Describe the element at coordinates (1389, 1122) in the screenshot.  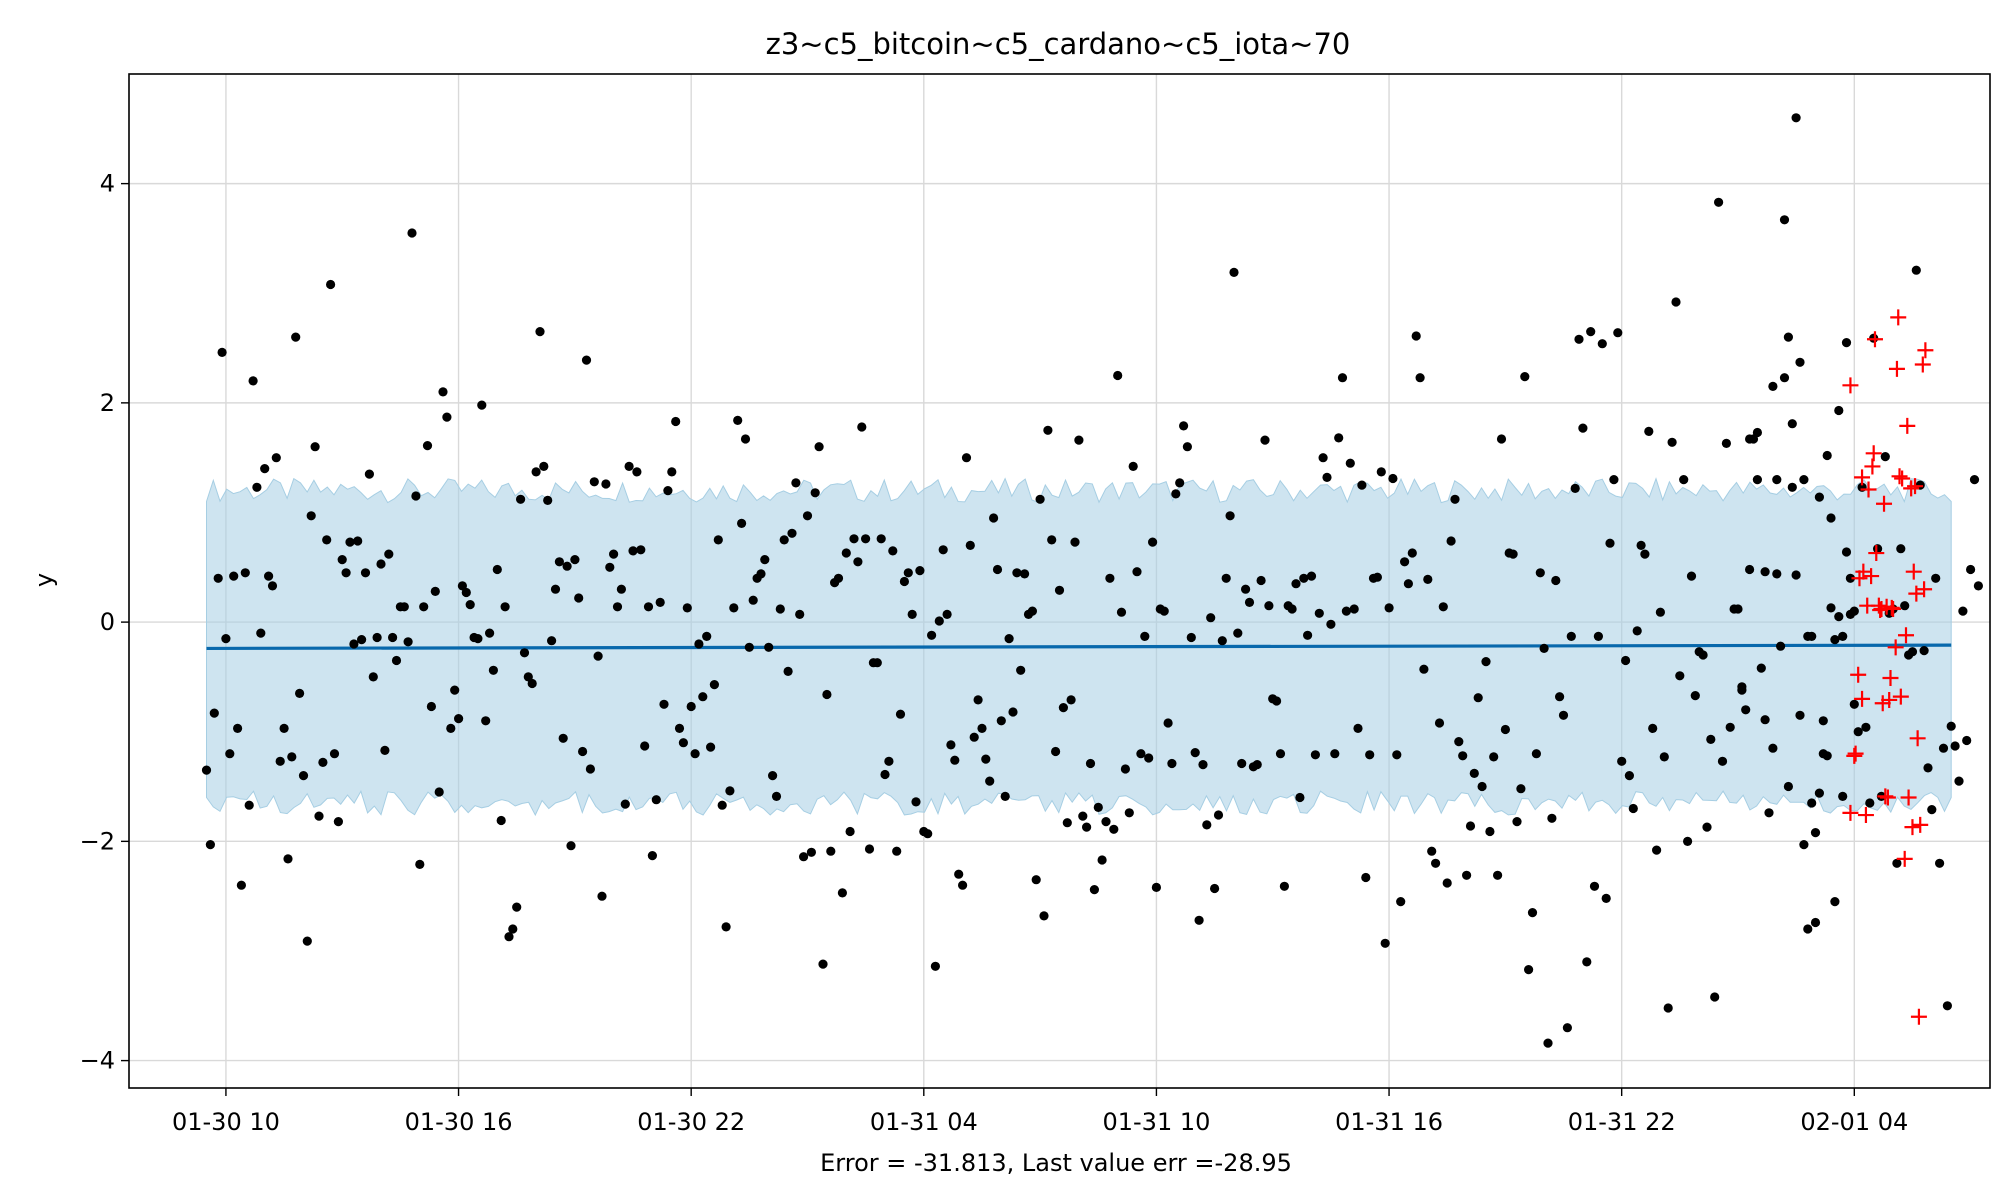
I see `x-tick-label: 01-31 16` at that location.